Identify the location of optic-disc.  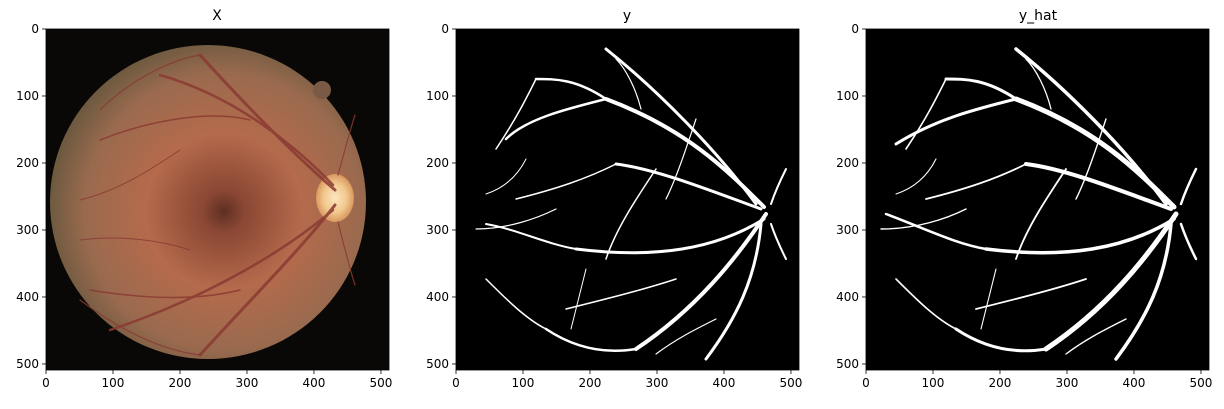
(335, 198).